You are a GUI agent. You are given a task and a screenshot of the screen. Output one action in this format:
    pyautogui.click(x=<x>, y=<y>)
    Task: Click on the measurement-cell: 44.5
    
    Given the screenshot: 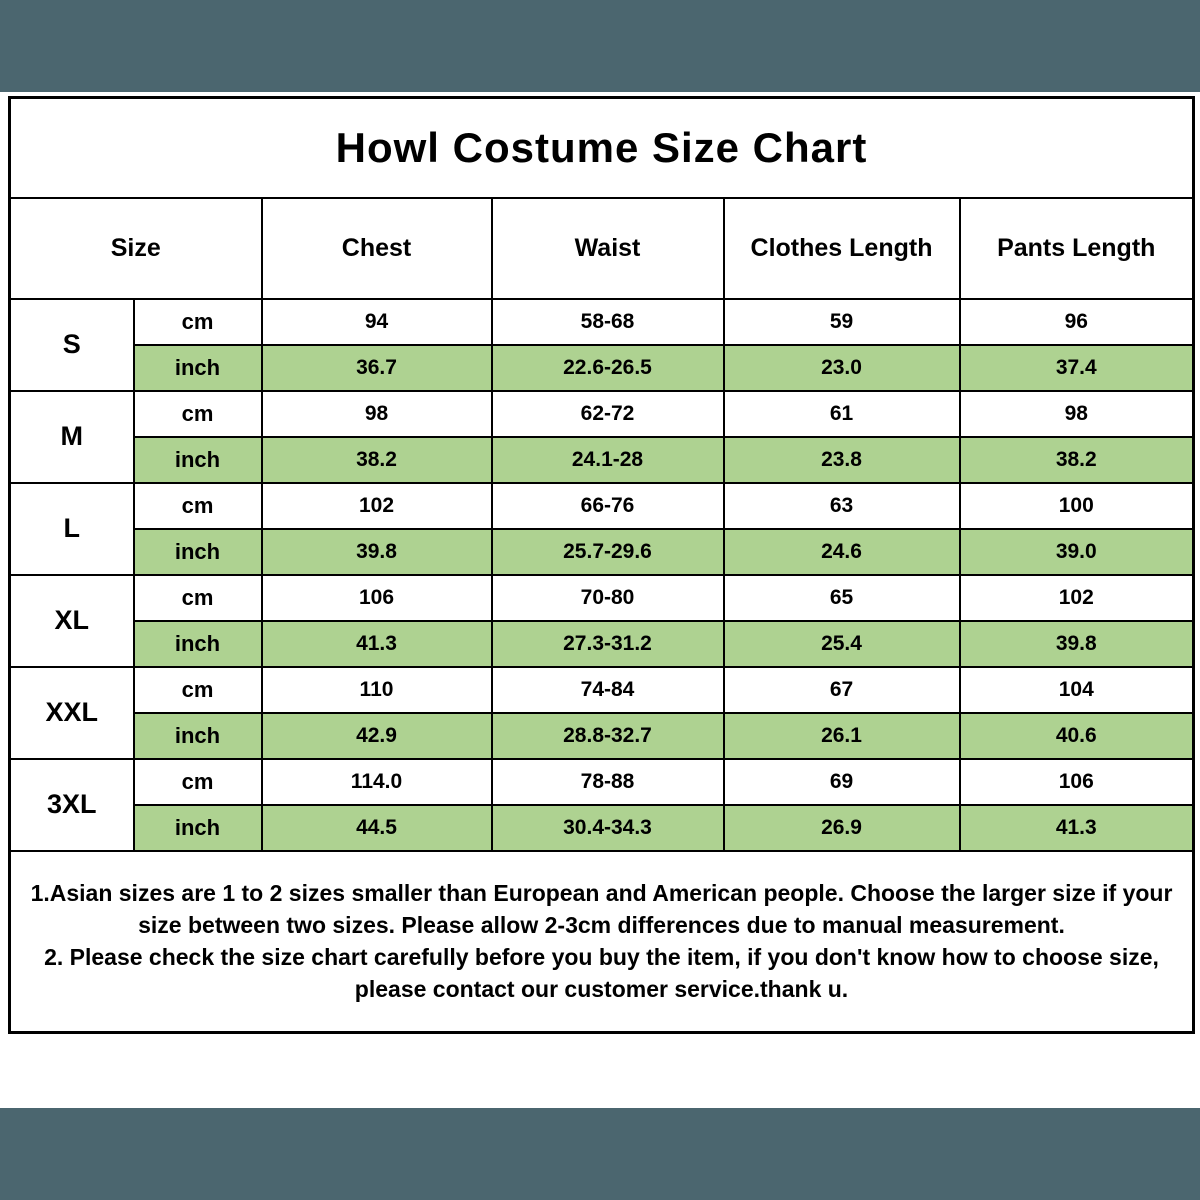 What is the action you would take?
    pyautogui.click(x=376, y=827)
    